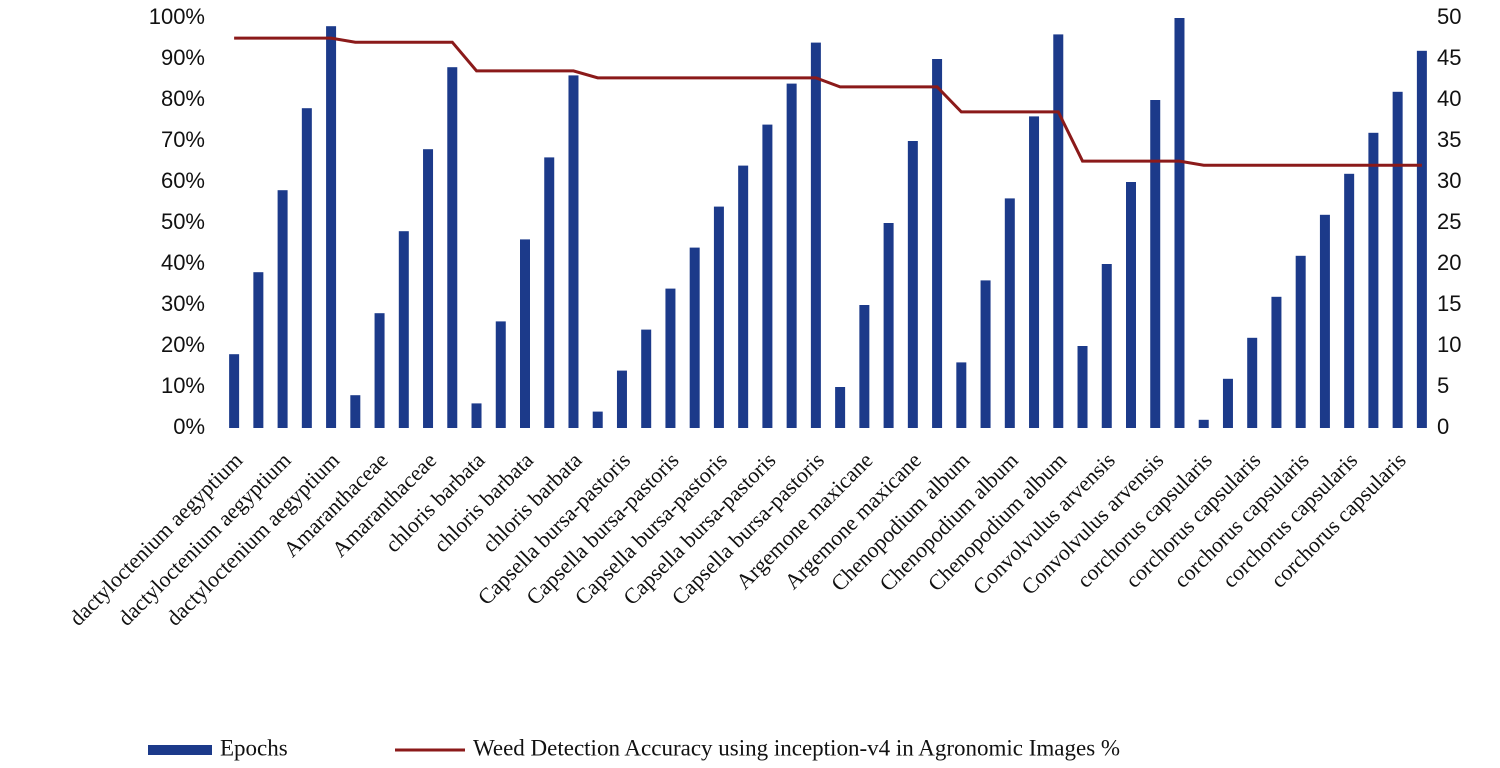 The image size is (1500, 768). I want to click on y2-tick-label: 0, so click(1443, 426).